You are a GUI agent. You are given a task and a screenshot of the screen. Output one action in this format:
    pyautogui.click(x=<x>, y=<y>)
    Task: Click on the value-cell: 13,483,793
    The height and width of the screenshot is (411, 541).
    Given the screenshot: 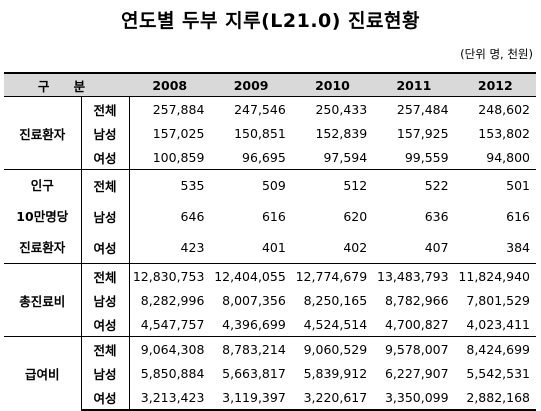 What is the action you would take?
    pyautogui.click(x=414, y=275)
    